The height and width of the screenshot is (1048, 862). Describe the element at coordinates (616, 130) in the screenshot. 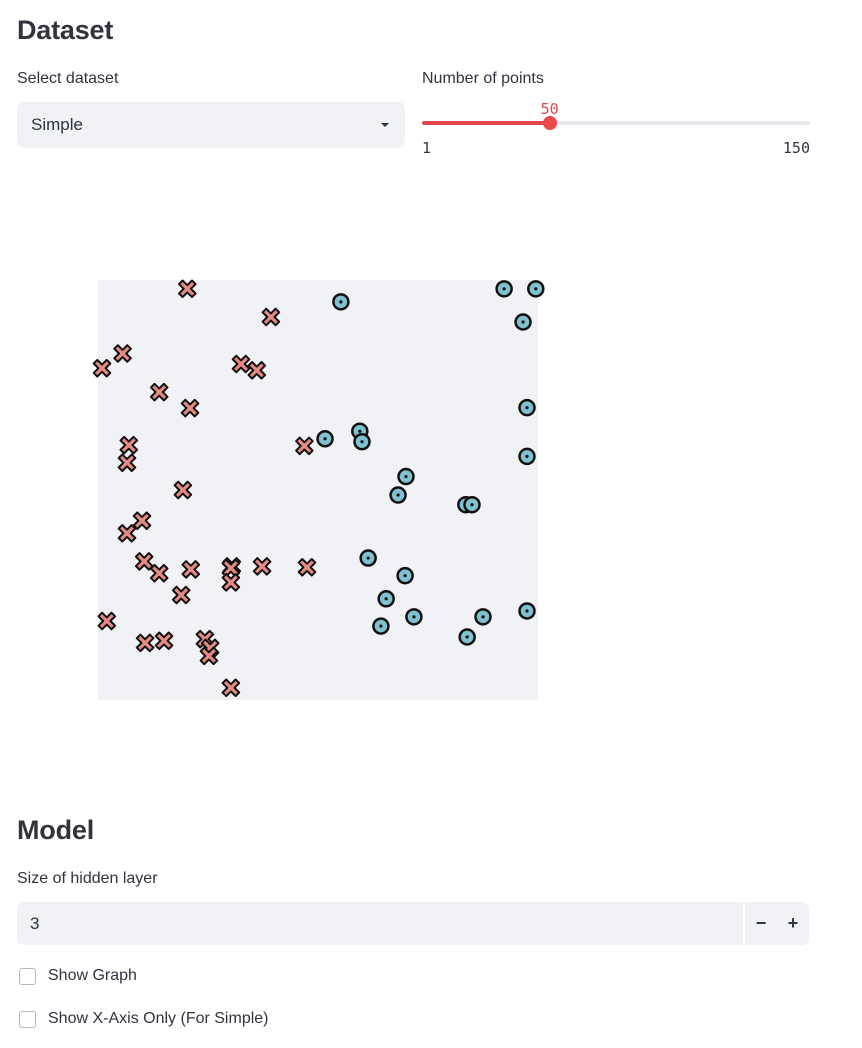

I see `number-of-points-slider: 50 1 150` at that location.